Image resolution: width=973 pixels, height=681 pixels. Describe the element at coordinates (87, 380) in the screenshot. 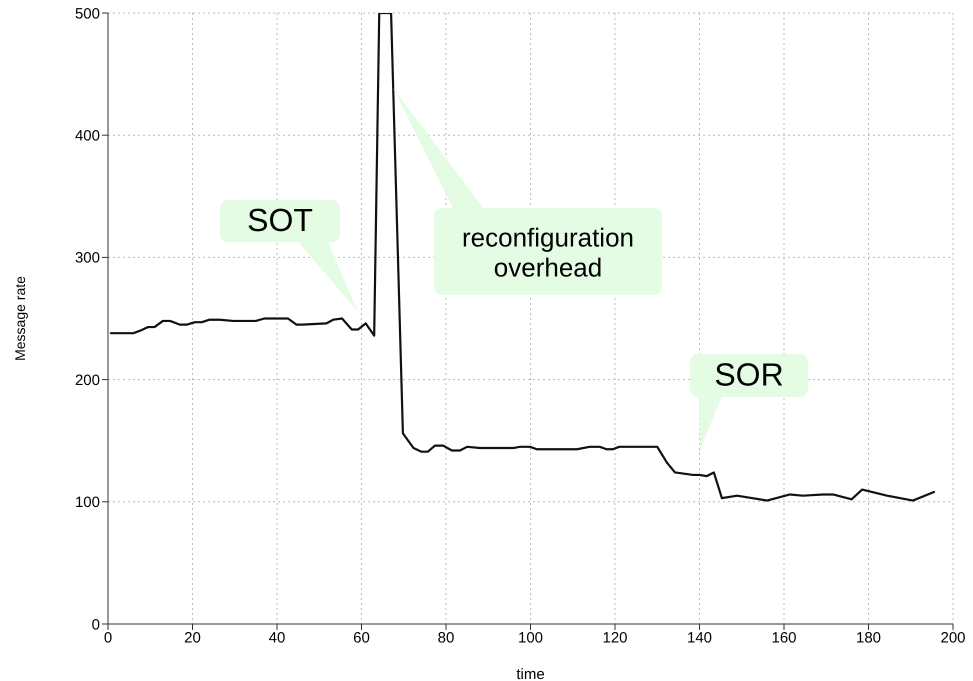

I see `y-tick-label: 200` at that location.